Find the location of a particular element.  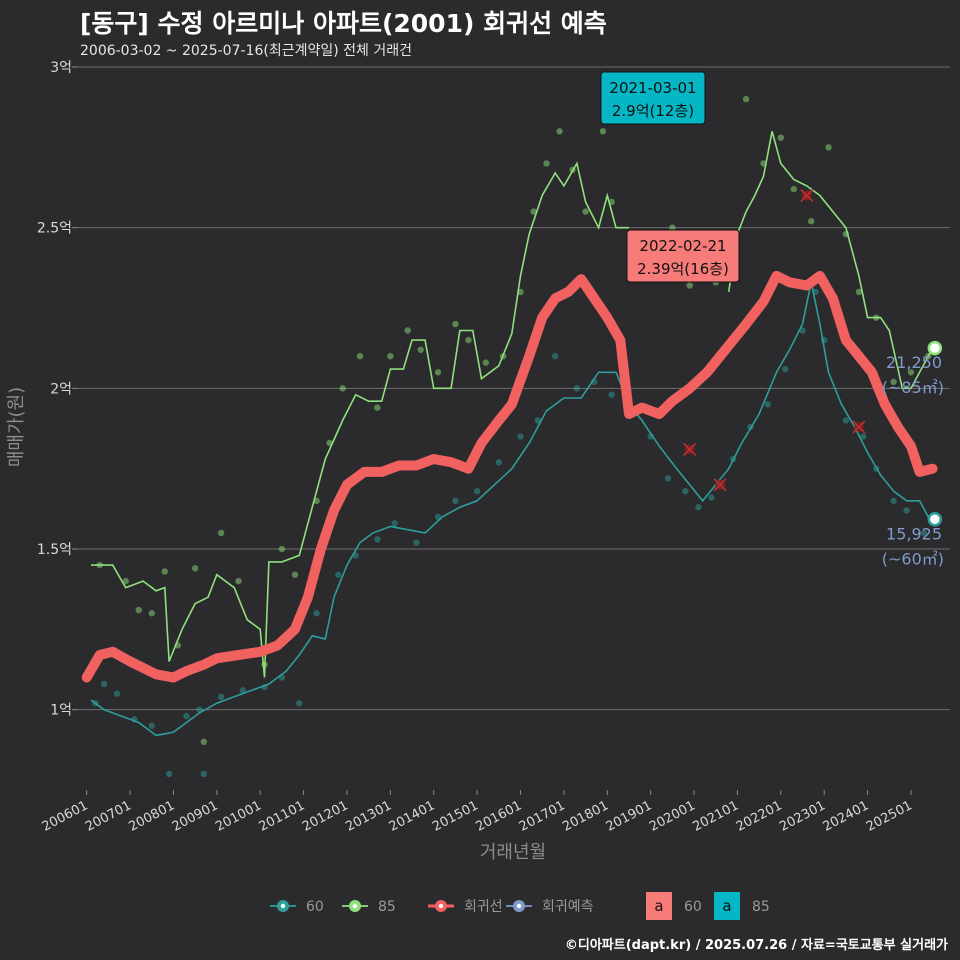

highlight-marks is located at coordinates (774, 340).